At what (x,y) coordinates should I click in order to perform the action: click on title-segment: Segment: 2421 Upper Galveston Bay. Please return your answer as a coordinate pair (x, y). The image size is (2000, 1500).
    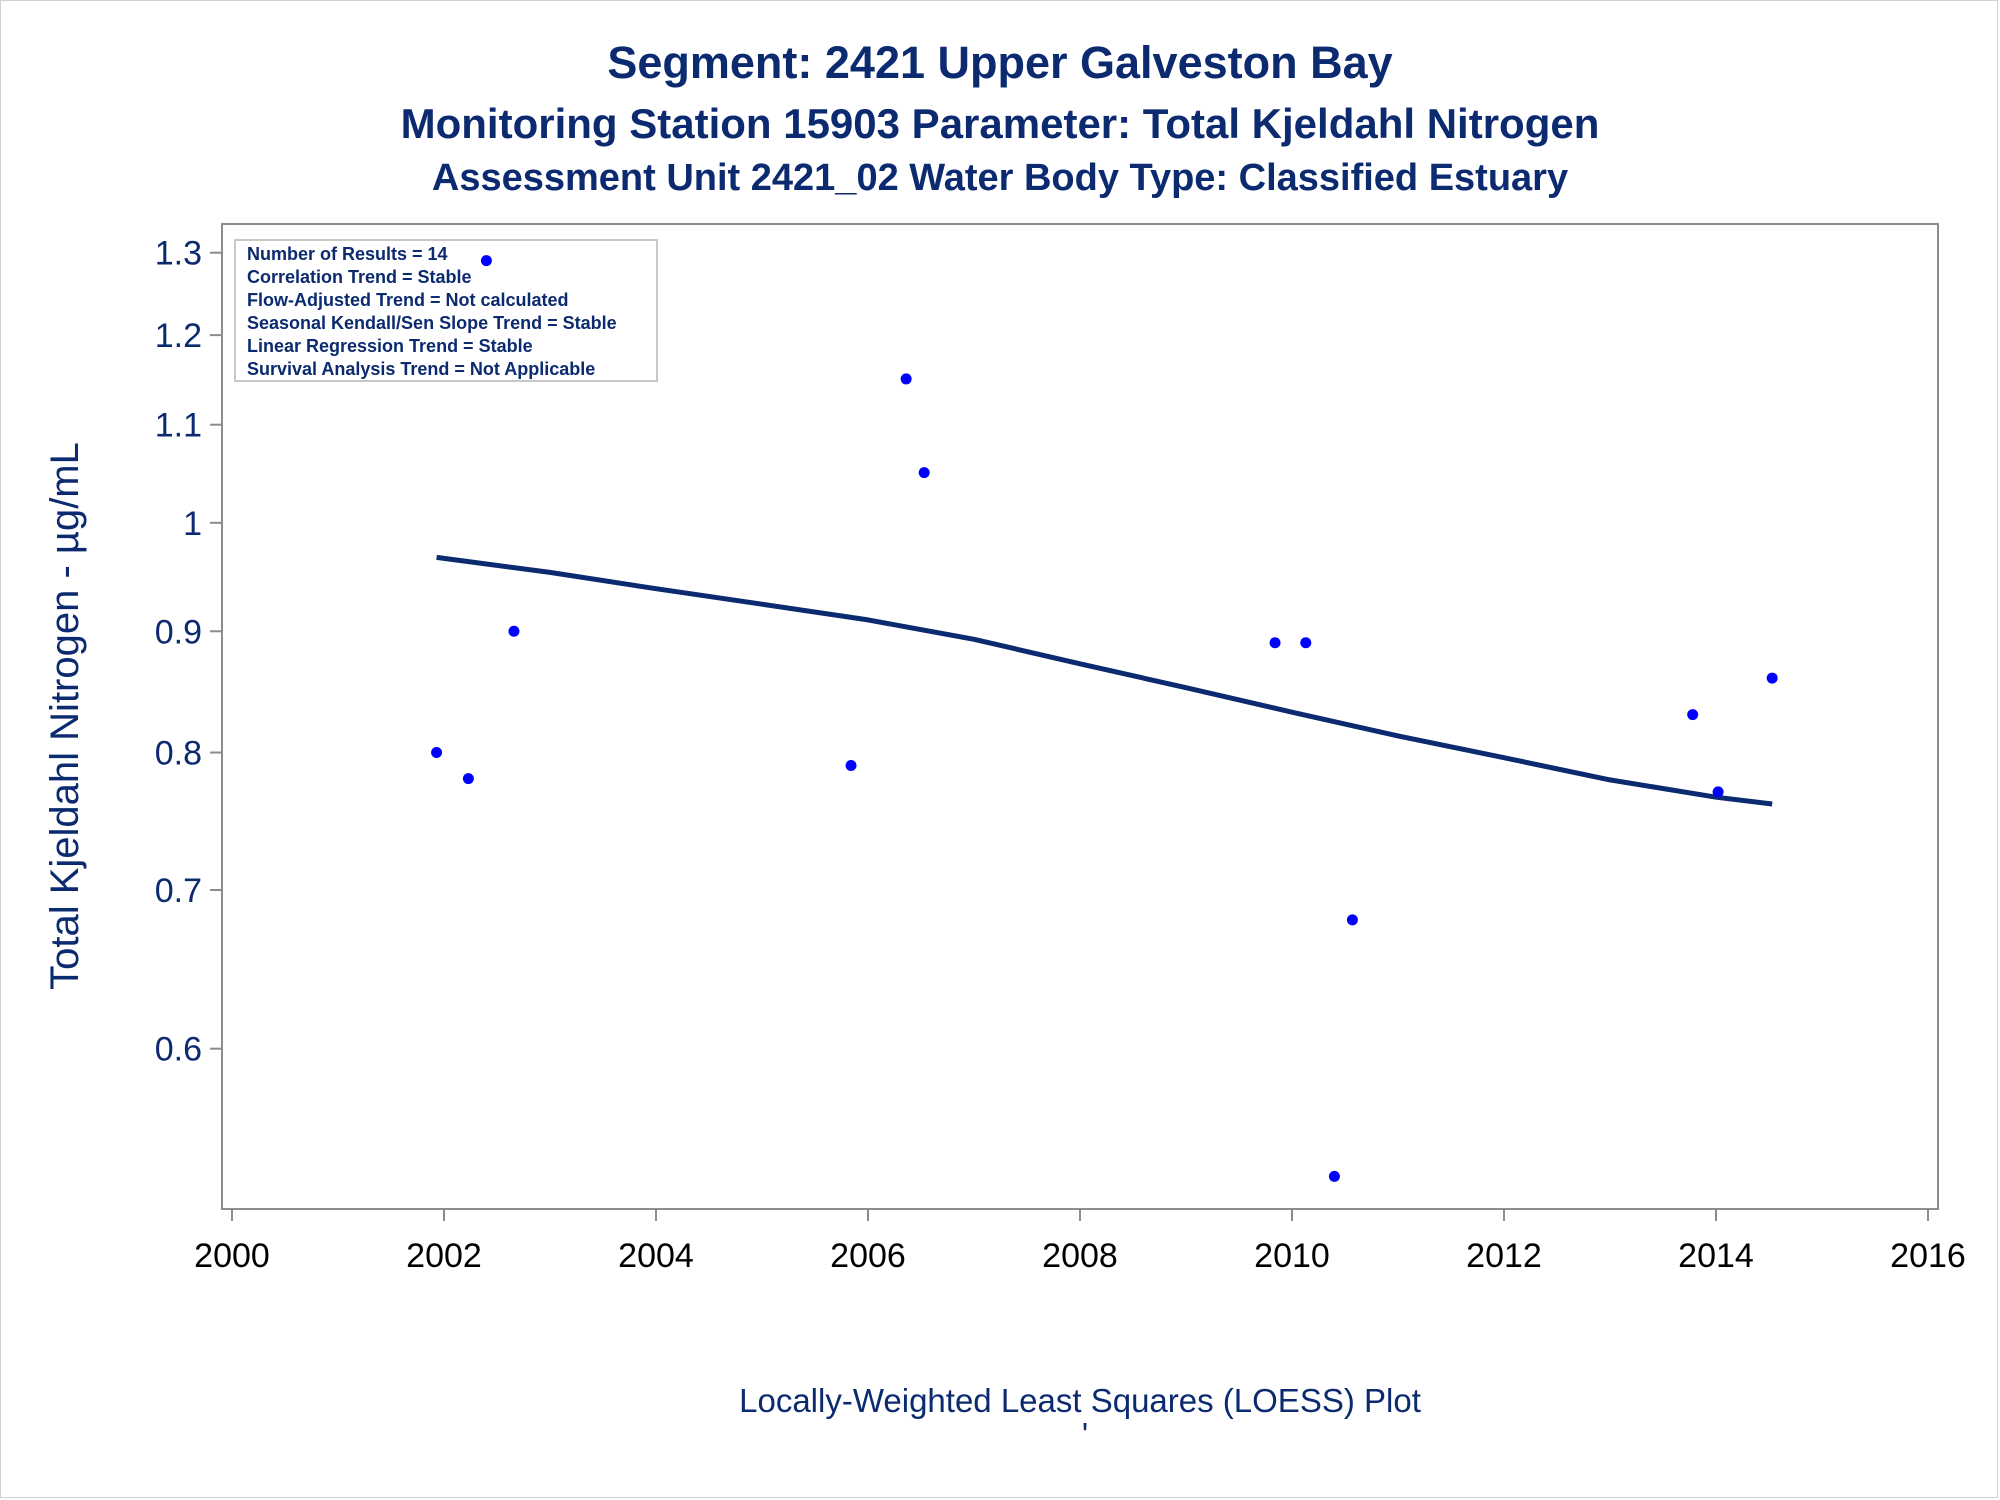
    Looking at the image, I should click on (999, 62).